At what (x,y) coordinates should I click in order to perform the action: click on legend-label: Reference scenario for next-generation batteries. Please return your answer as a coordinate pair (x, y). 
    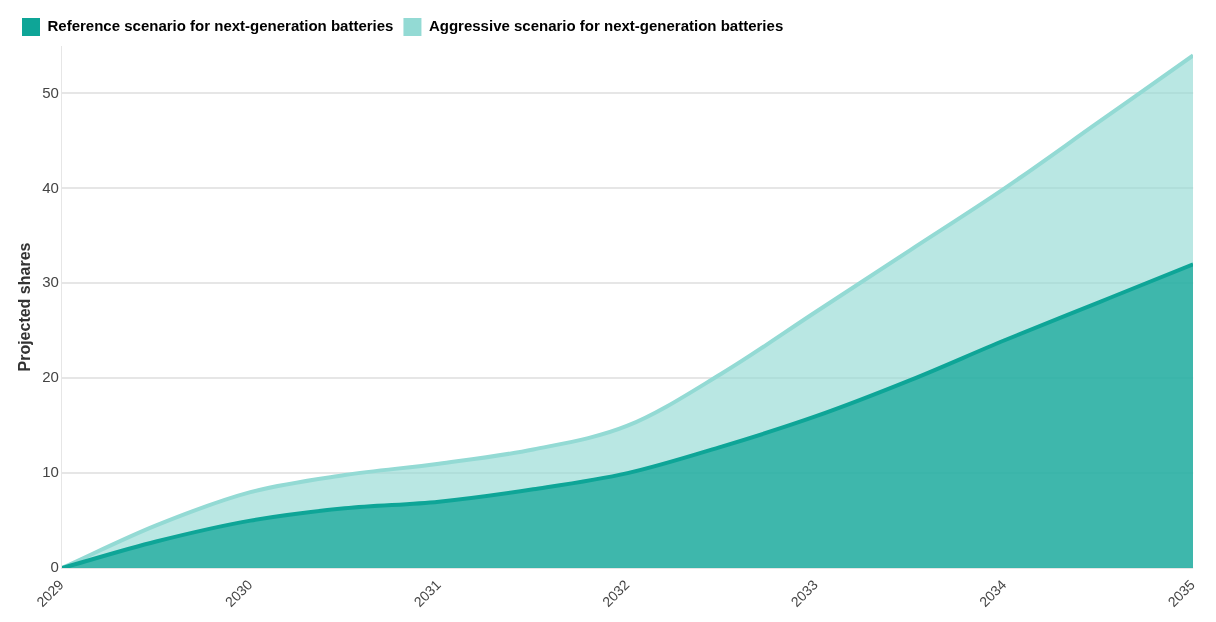
    Looking at the image, I should click on (220, 26).